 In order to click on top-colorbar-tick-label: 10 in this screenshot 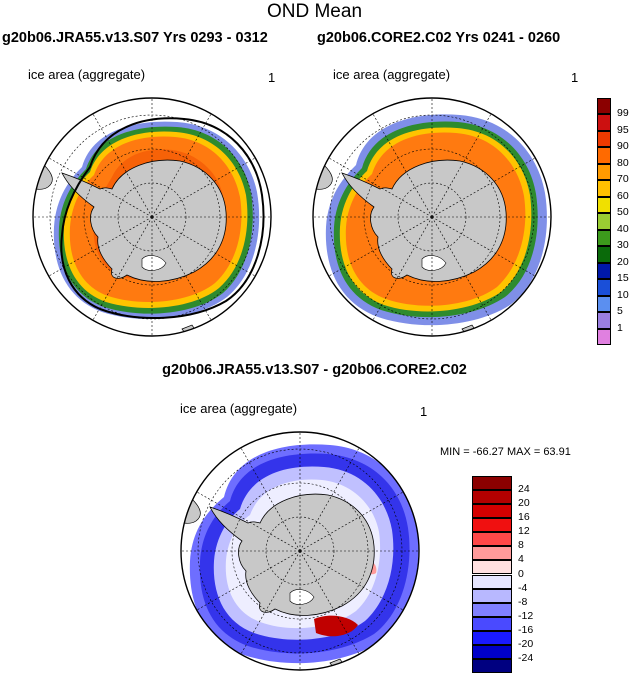, I will do `click(623, 294)`.